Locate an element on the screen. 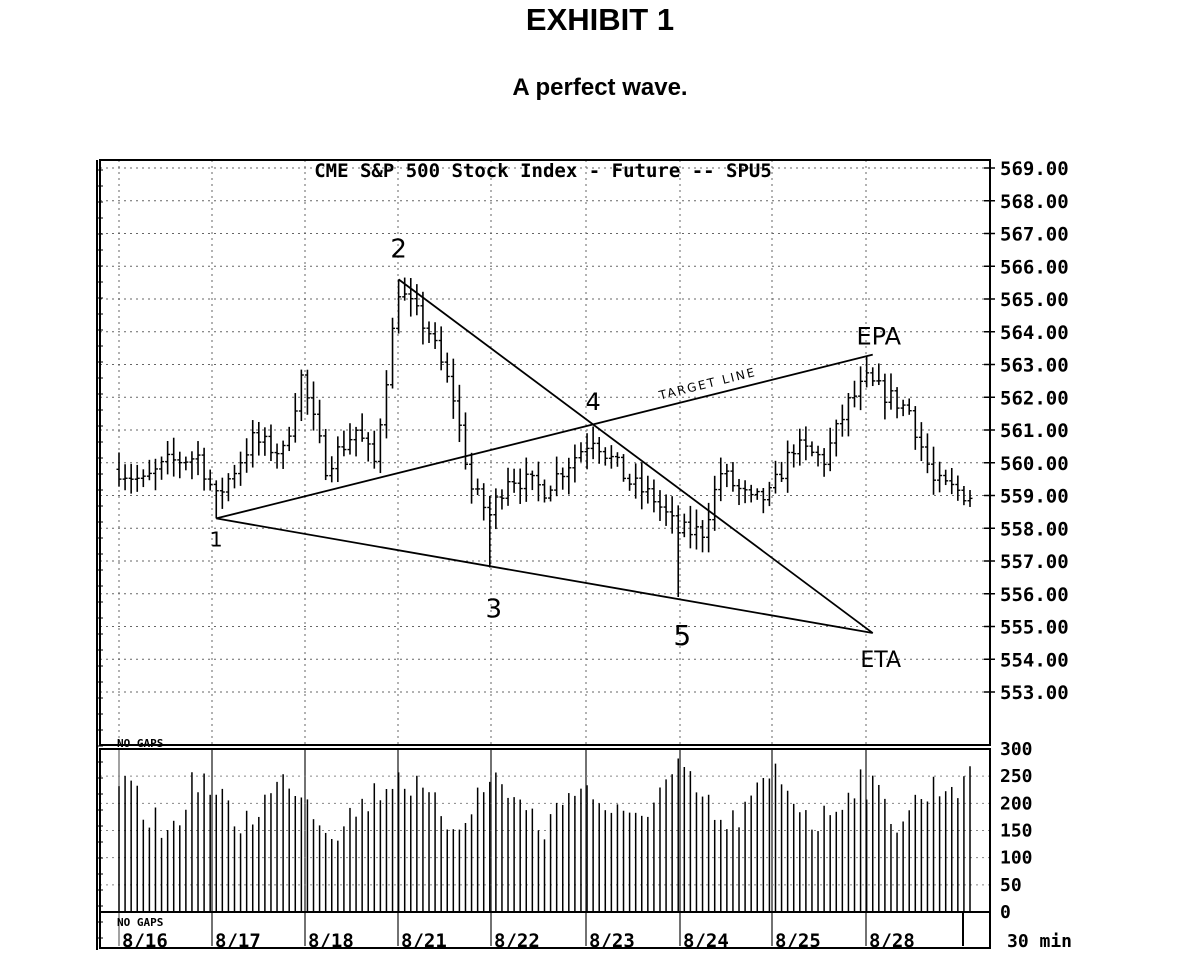 The width and height of the screenshot is (1200, 967). wave-point-label: EPA is located at coordinates (878, 337).